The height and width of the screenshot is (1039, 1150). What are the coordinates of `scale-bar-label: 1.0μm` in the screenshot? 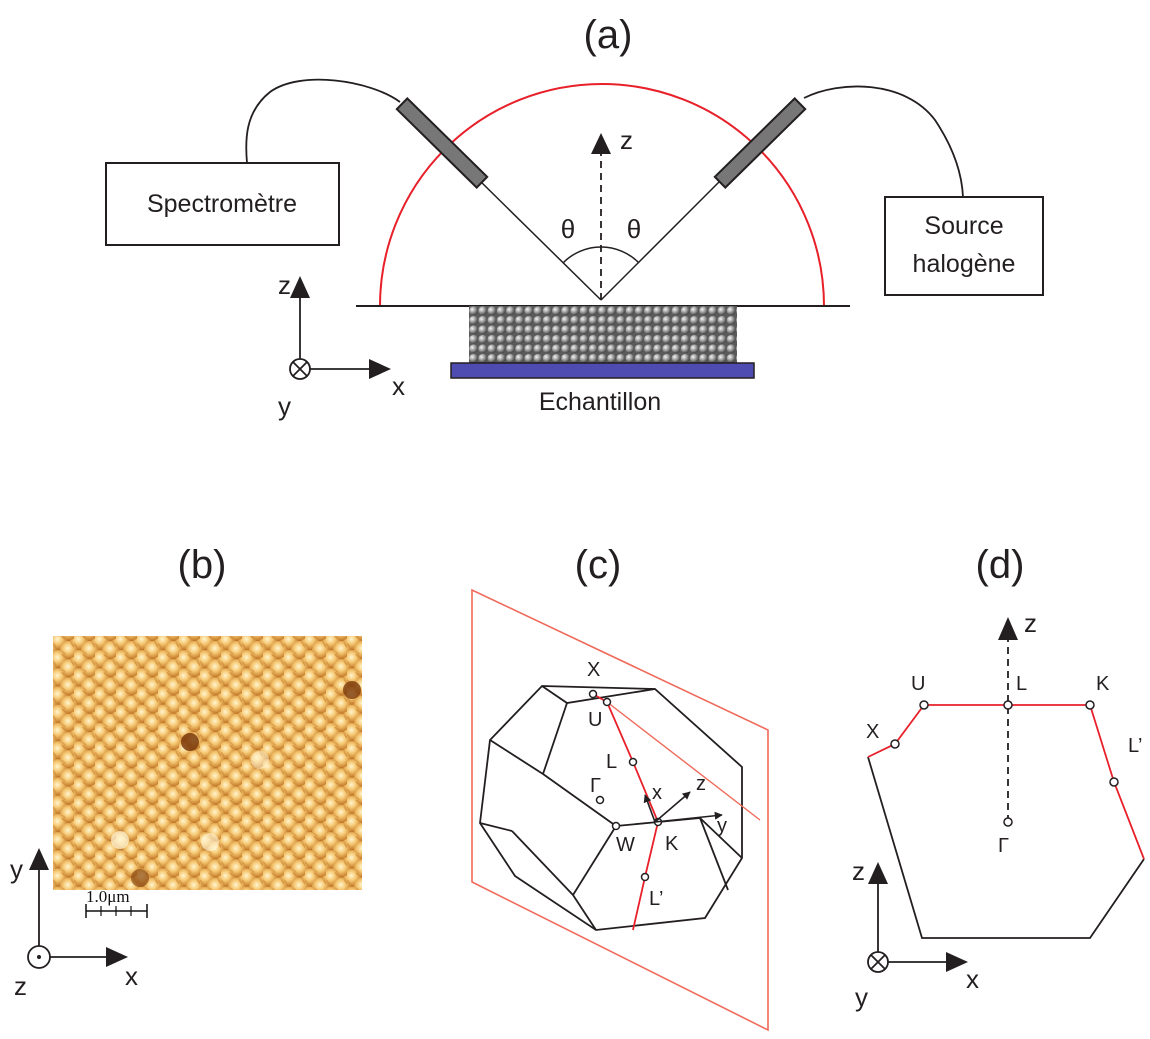 It's located at (108, 896).